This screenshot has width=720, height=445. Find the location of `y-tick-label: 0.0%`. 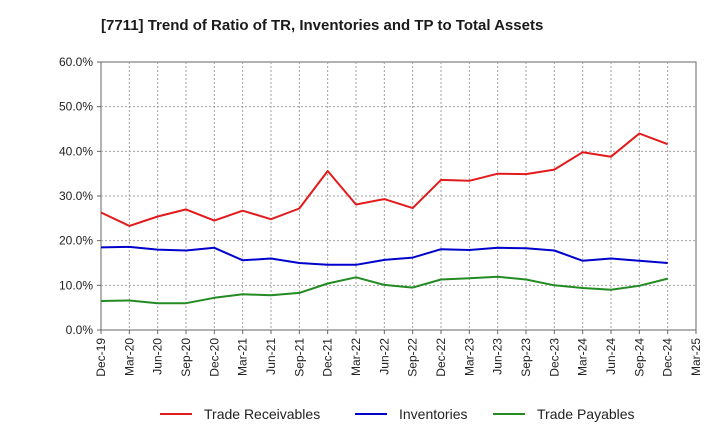

y-tick-label: 0.0% is located at coordinates (80, 330).